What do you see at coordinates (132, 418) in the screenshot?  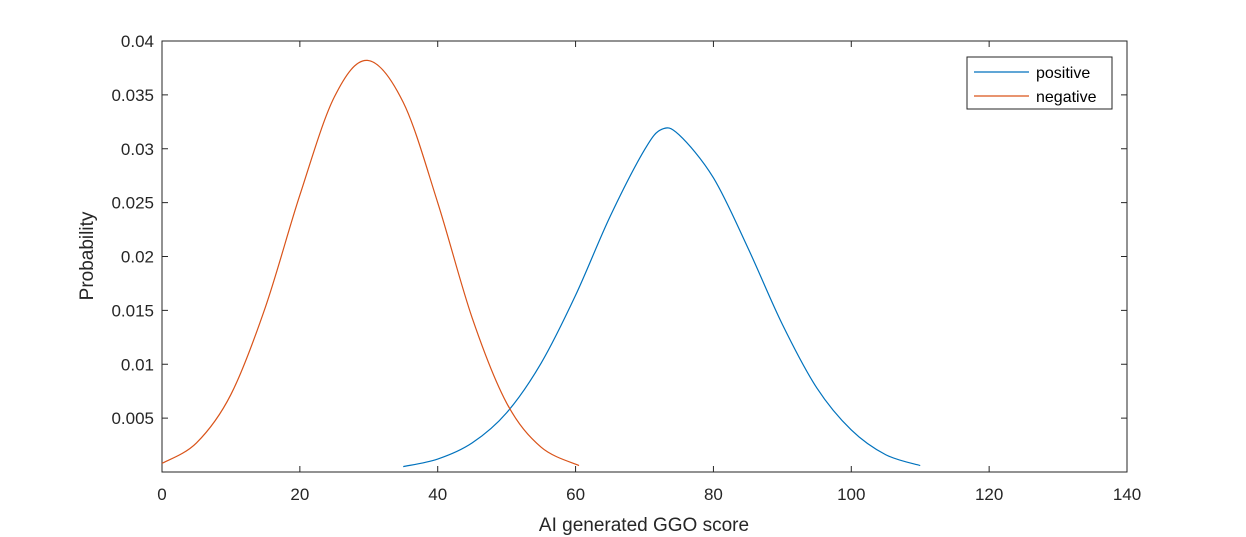 I see `y-tick-label-0: 0.005` at bounding box center [132, 418].